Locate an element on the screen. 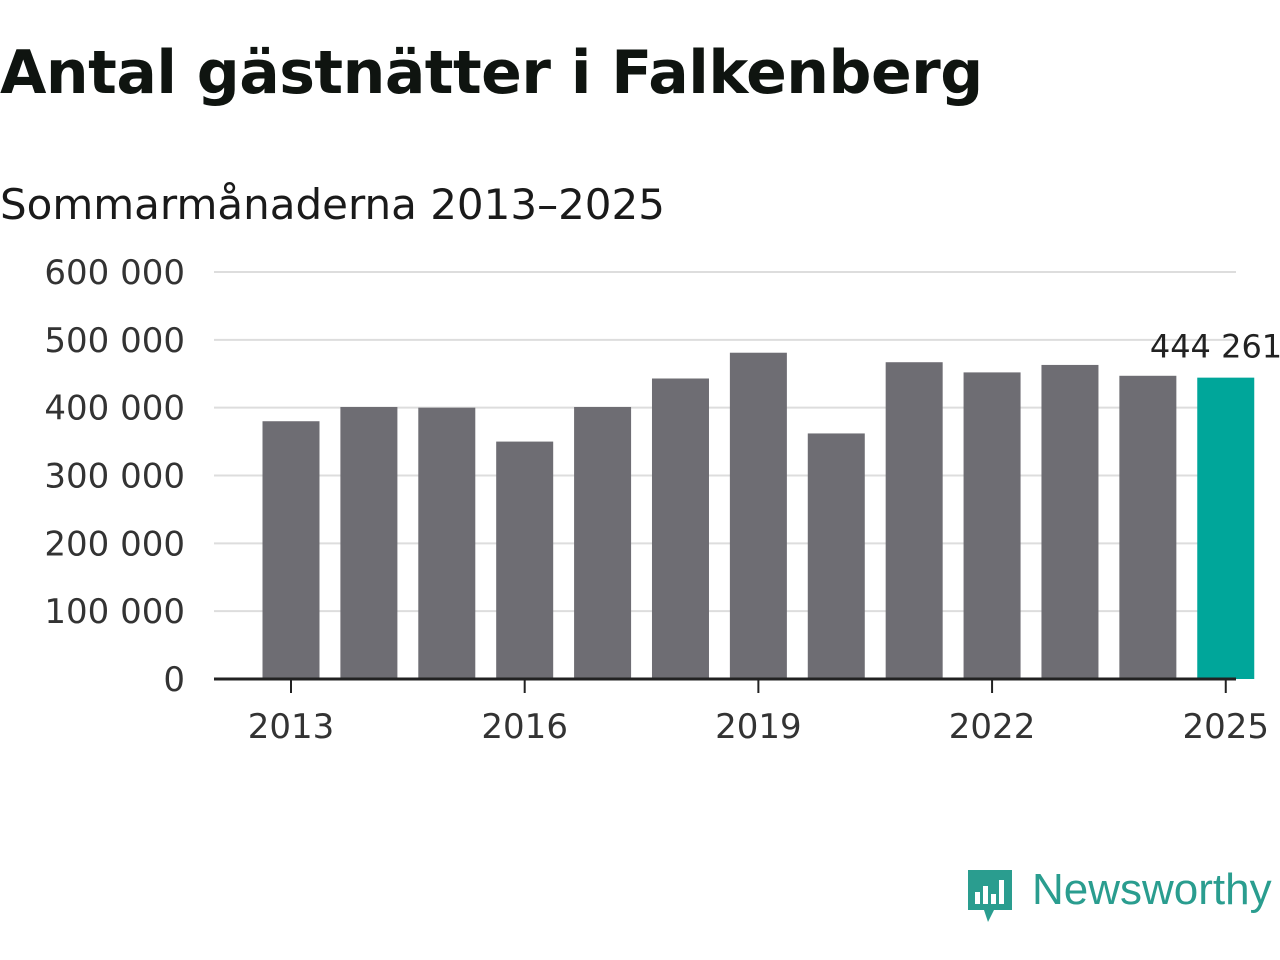  x-tick-label: 2025 is located at coordinates (1225, 727).